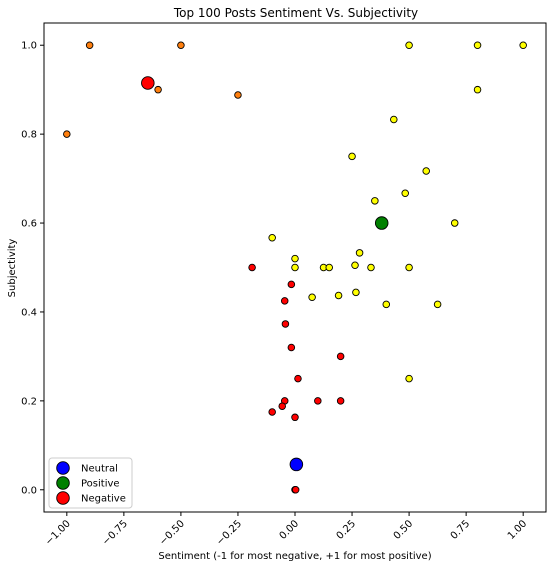 Image resolution: width=553 pixels, height=569 pixels. Describe the element at coordinates (100, 484) in the screenshot. I see `legend-label: Positive` at that location.